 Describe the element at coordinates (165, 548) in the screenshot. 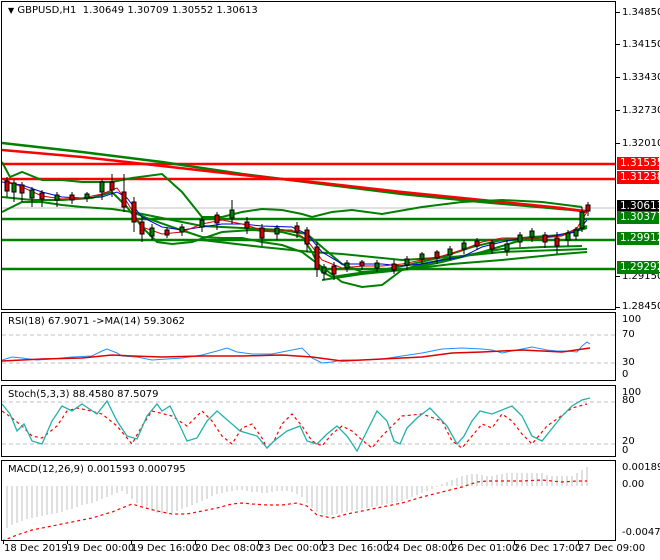

I see `time-label: 19 Dec 16:00` at that location.